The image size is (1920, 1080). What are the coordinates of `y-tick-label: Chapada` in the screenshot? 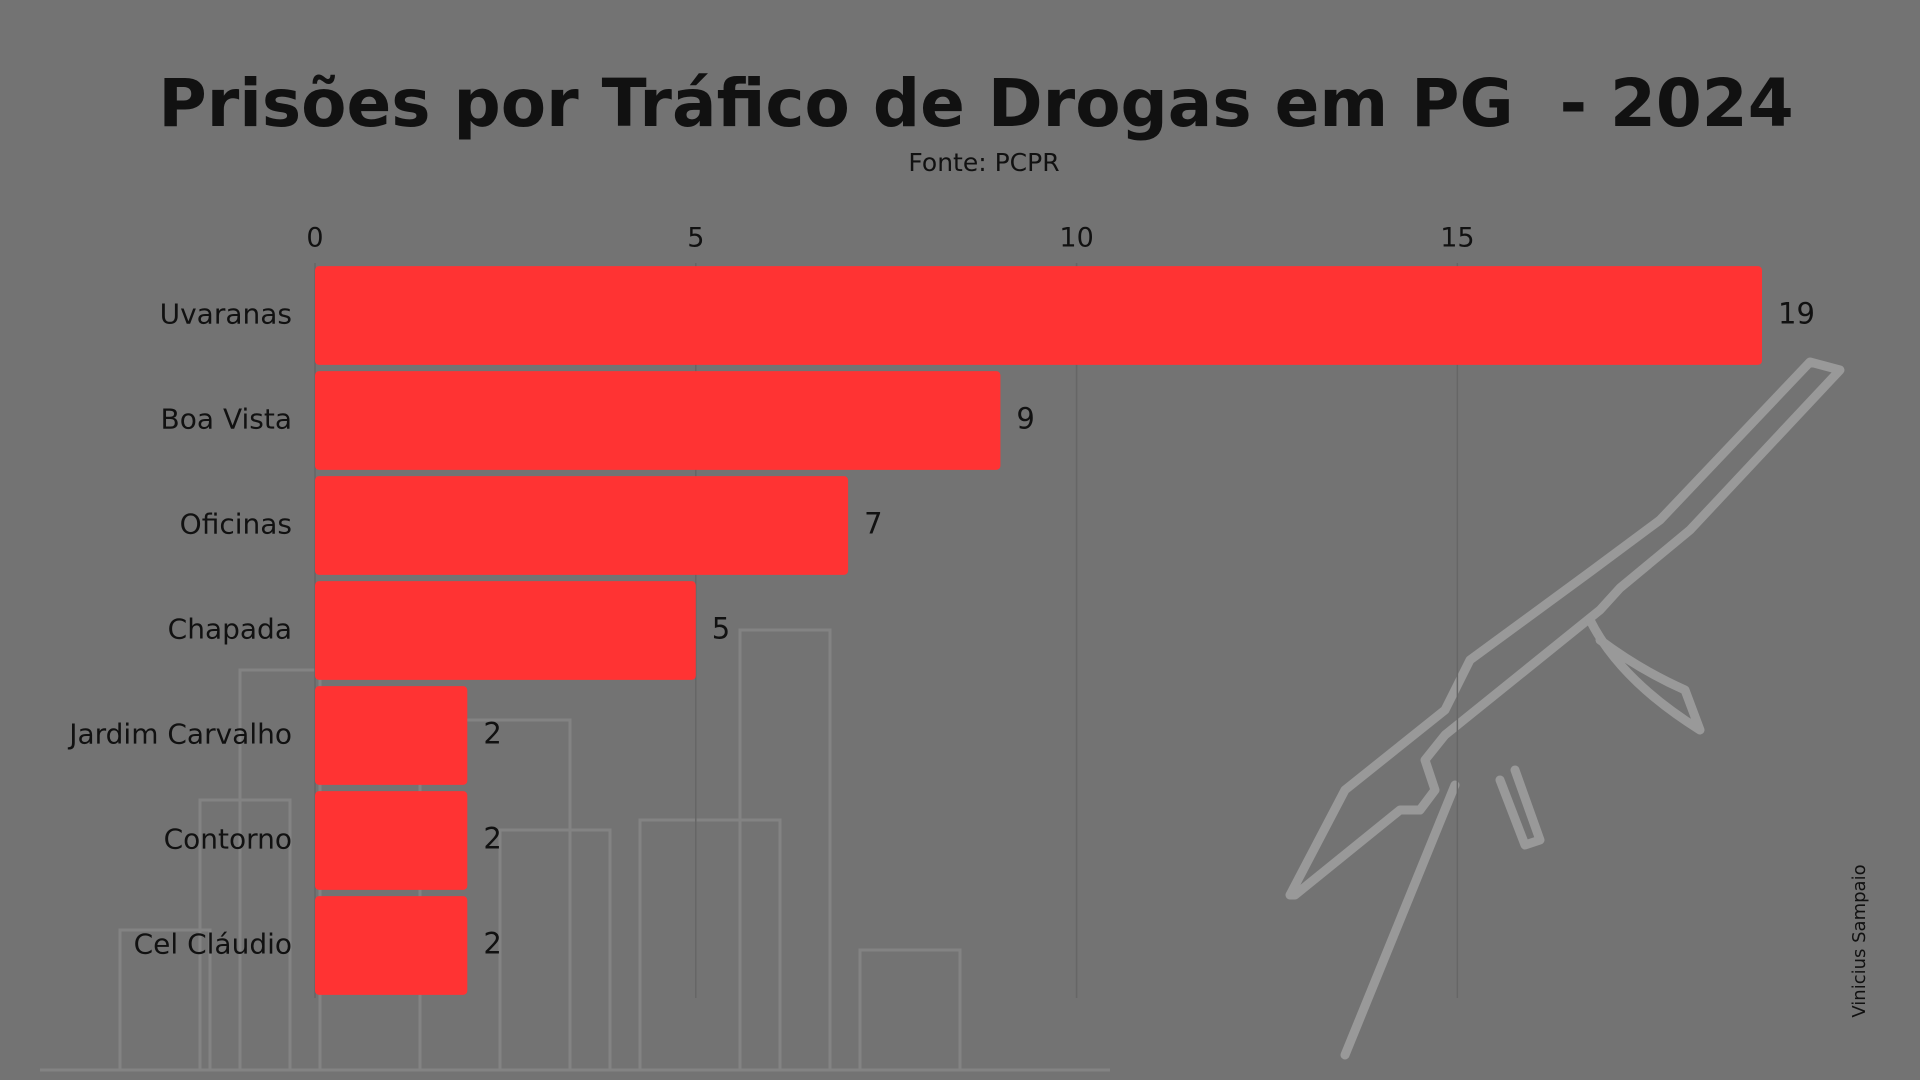 It's located at (230, 629).